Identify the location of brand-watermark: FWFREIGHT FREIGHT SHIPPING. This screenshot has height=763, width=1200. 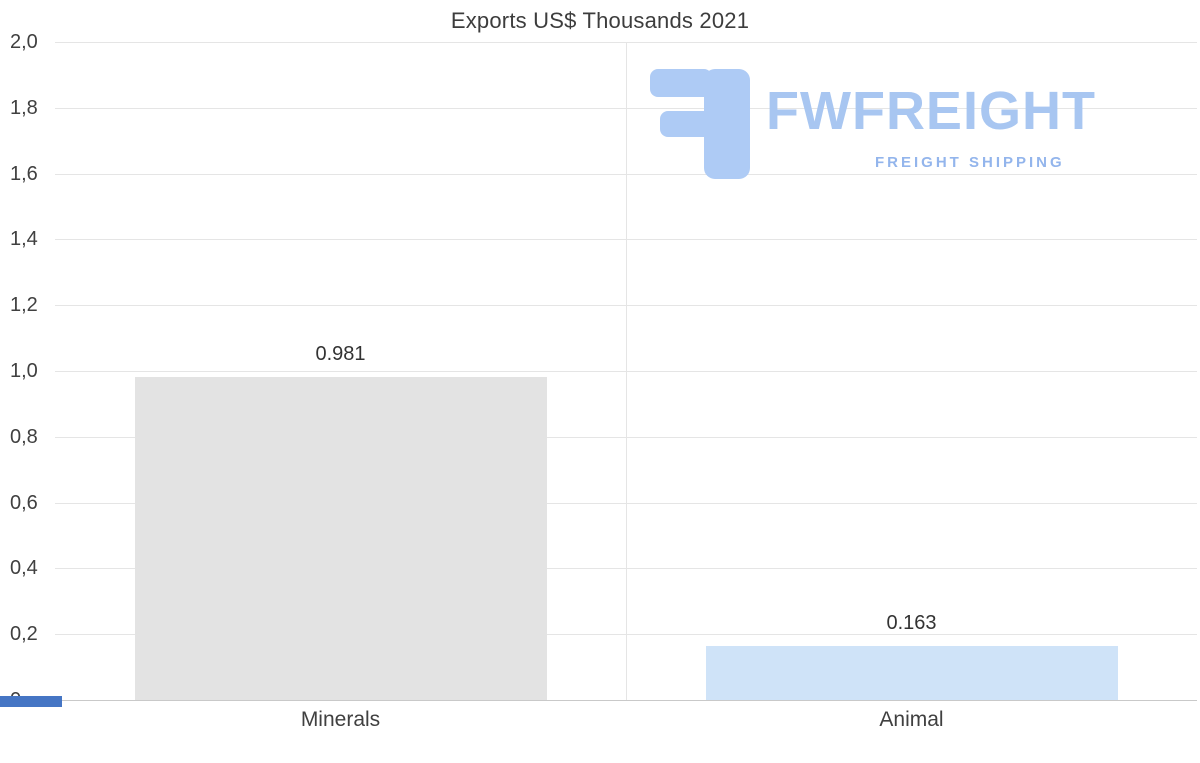
(905, 130).